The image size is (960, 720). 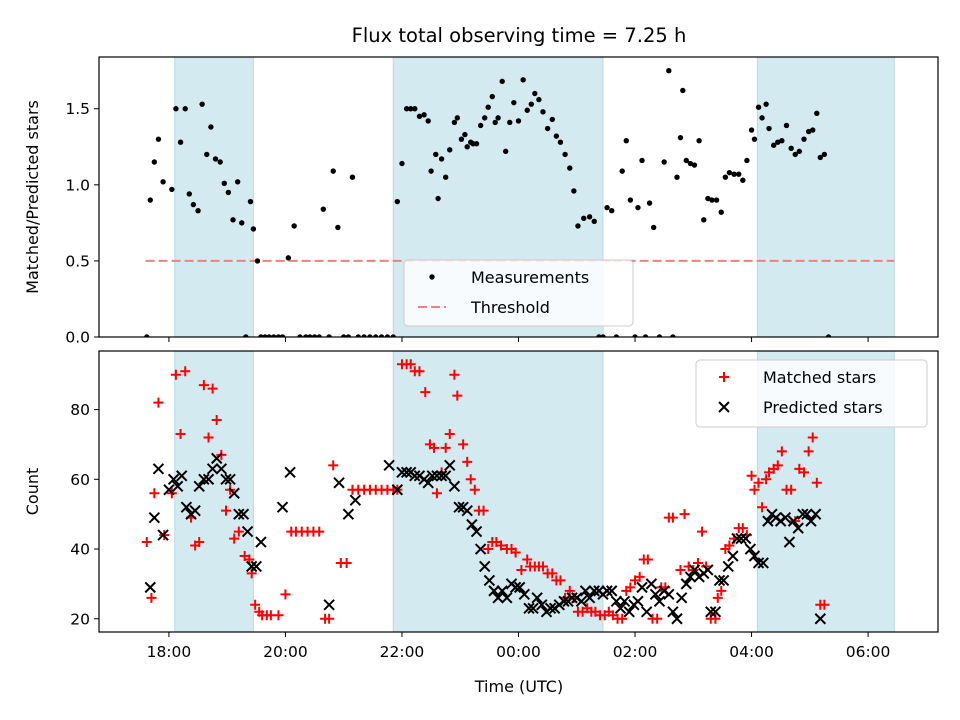 What do you see at coordinates (819, 377) in the screenshot?
I see `legend-label: Matched stars` at bounding box center [819, 377].